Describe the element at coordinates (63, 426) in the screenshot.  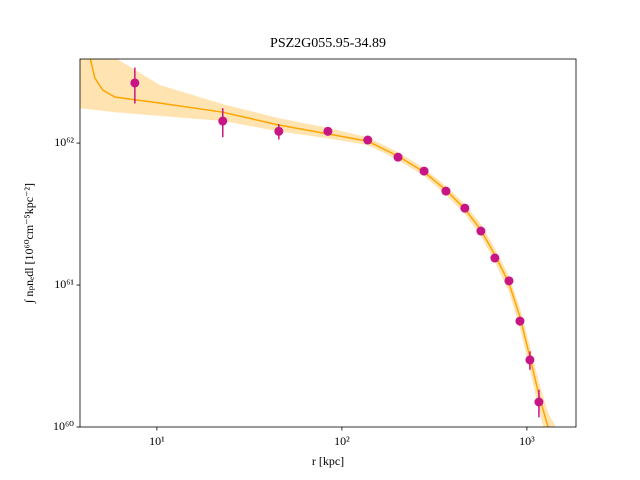
I see `y-tick-label: 10⁶⁰` at that location.